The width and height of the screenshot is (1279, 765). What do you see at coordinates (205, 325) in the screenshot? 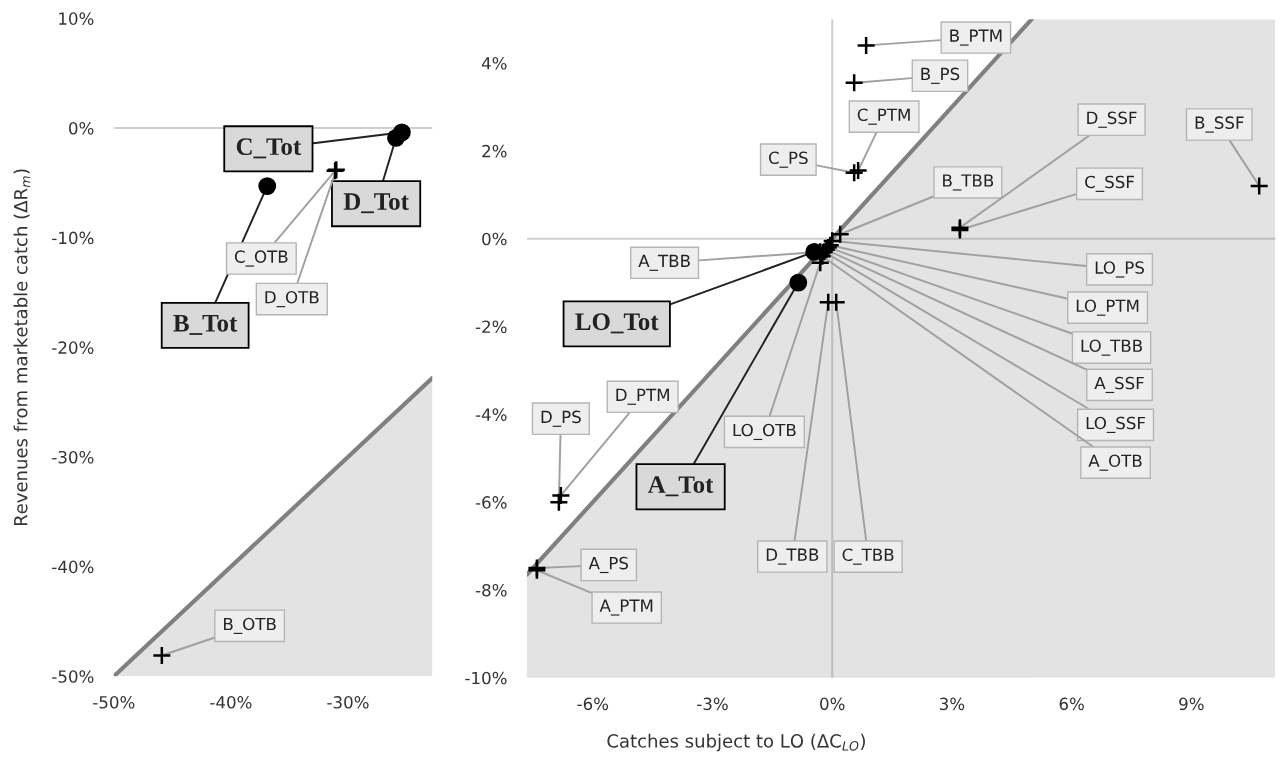
I see `annotation: B_Tot` at bounding box center [205, 325].